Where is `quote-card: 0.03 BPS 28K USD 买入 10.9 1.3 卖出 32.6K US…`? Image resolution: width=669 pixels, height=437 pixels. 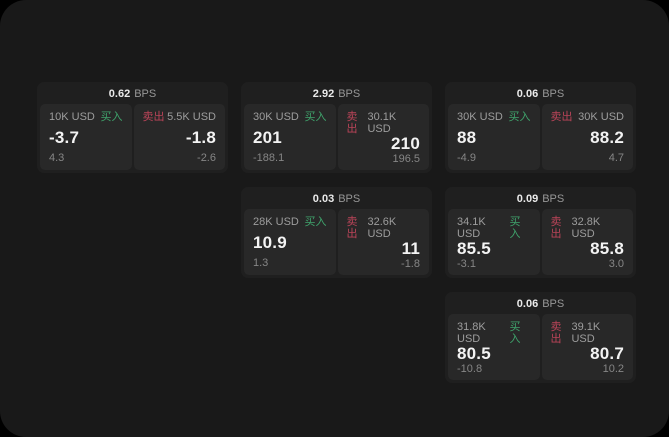
quote-card: 0.03 BPS 28K USD 买入 10.9 1.3 卖出 32.6K US… is located at coordinates (336, 232).